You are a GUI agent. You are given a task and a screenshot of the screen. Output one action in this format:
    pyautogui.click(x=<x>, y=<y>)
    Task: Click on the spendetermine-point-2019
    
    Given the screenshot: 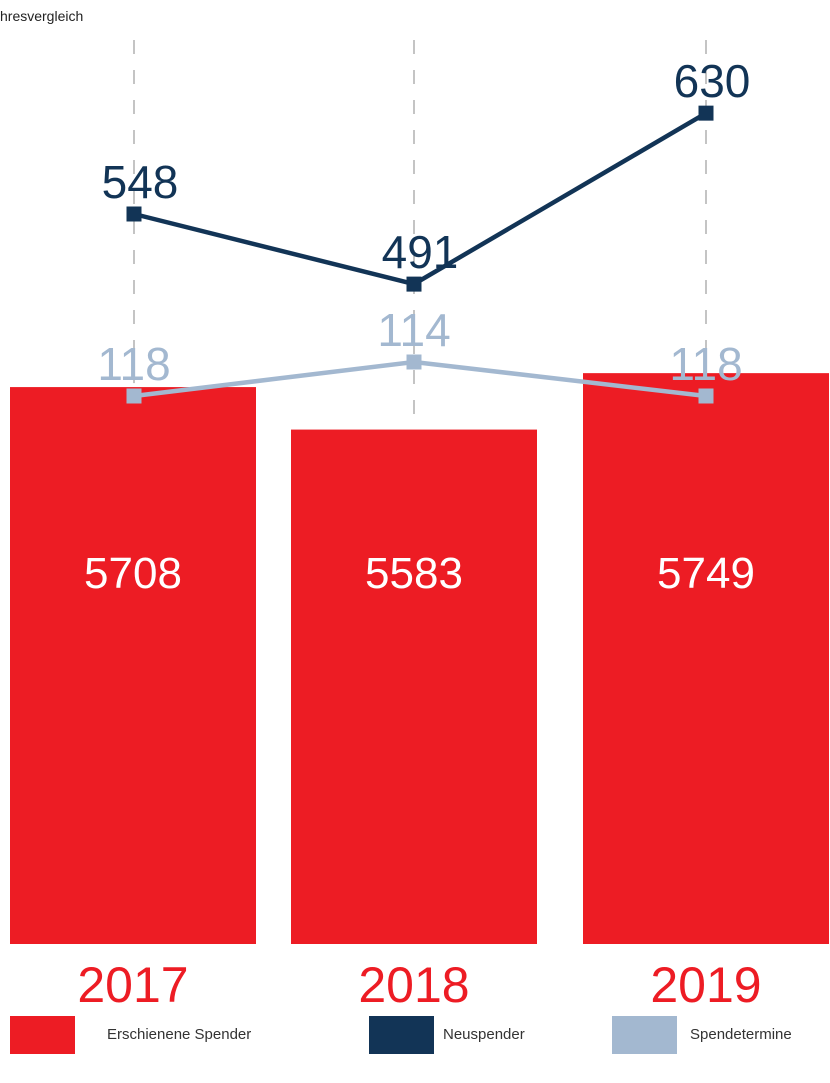 What is the action you would take?
    pyautogui.click(x=706, y=396)
    